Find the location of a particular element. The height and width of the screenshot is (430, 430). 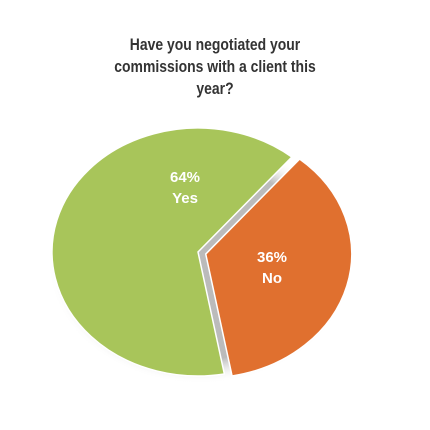

slice-value-label: 64% is located at coordinates (185, 177).